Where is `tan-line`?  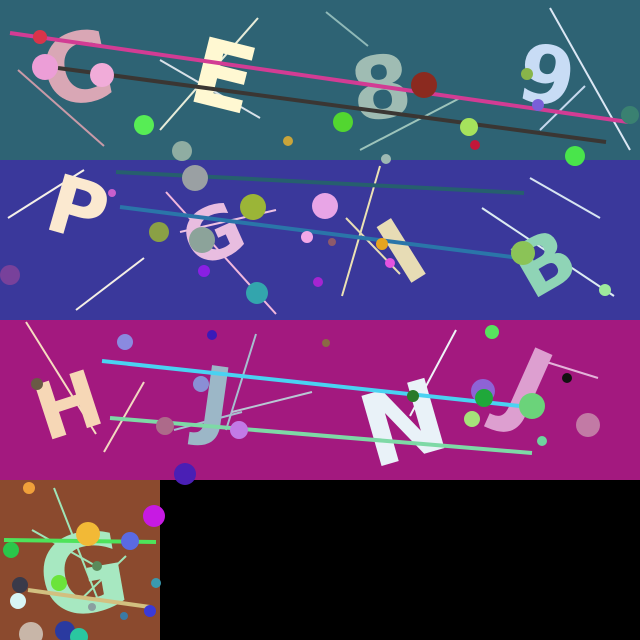
tan-line is located at coordinates (89, 598).